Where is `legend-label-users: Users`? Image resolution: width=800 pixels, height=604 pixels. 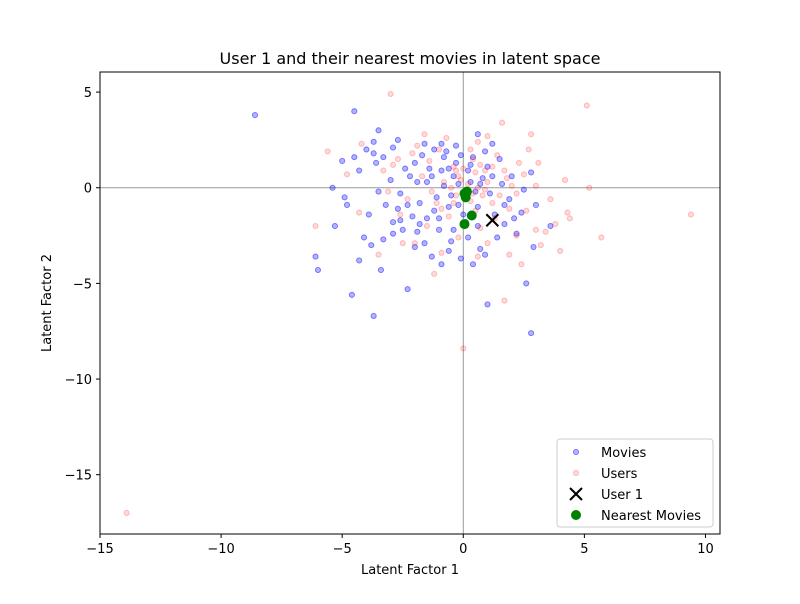 legend-label-users: Users is located at coordinates (619, 474).